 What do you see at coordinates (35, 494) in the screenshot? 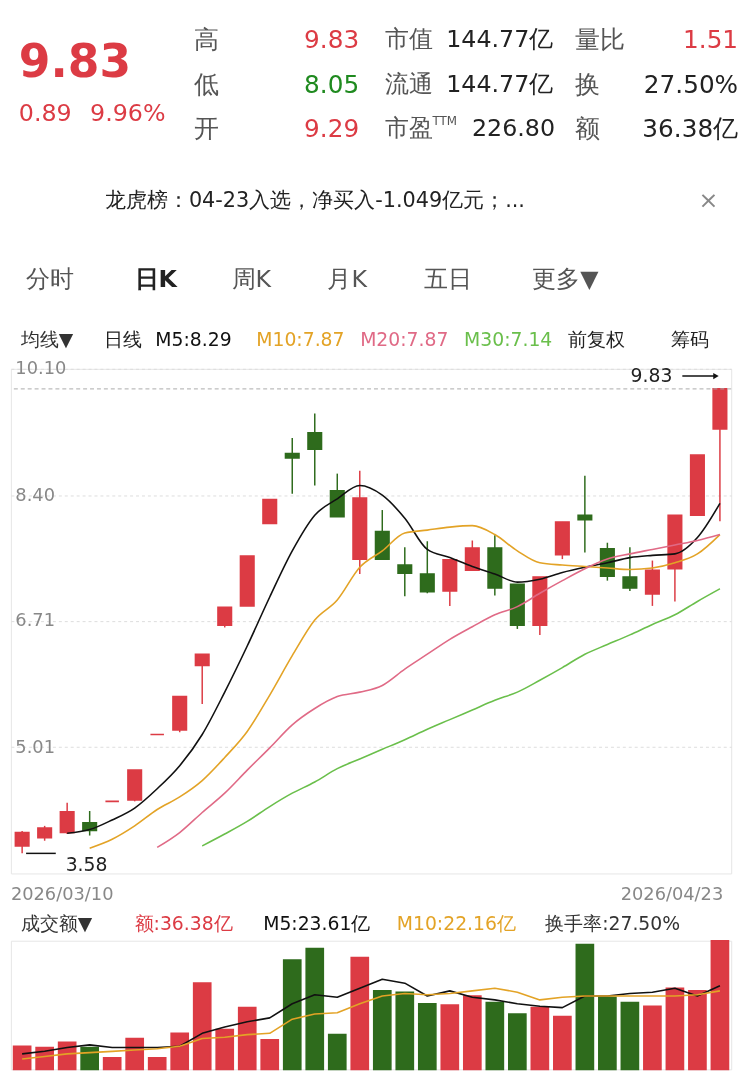
I see `y-tick-label: 8.40` at bounding box center [35, 494].